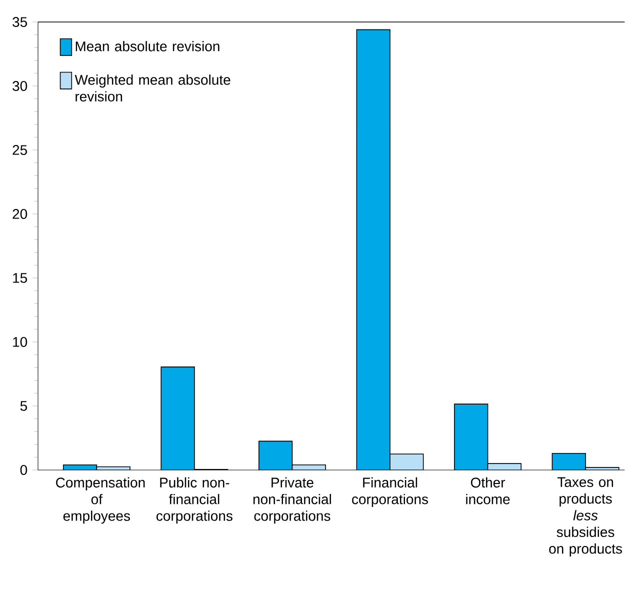 The width and height of the screenshot is (634, 598). I want to click on x-tick-label: Other income, so click(488, 490).